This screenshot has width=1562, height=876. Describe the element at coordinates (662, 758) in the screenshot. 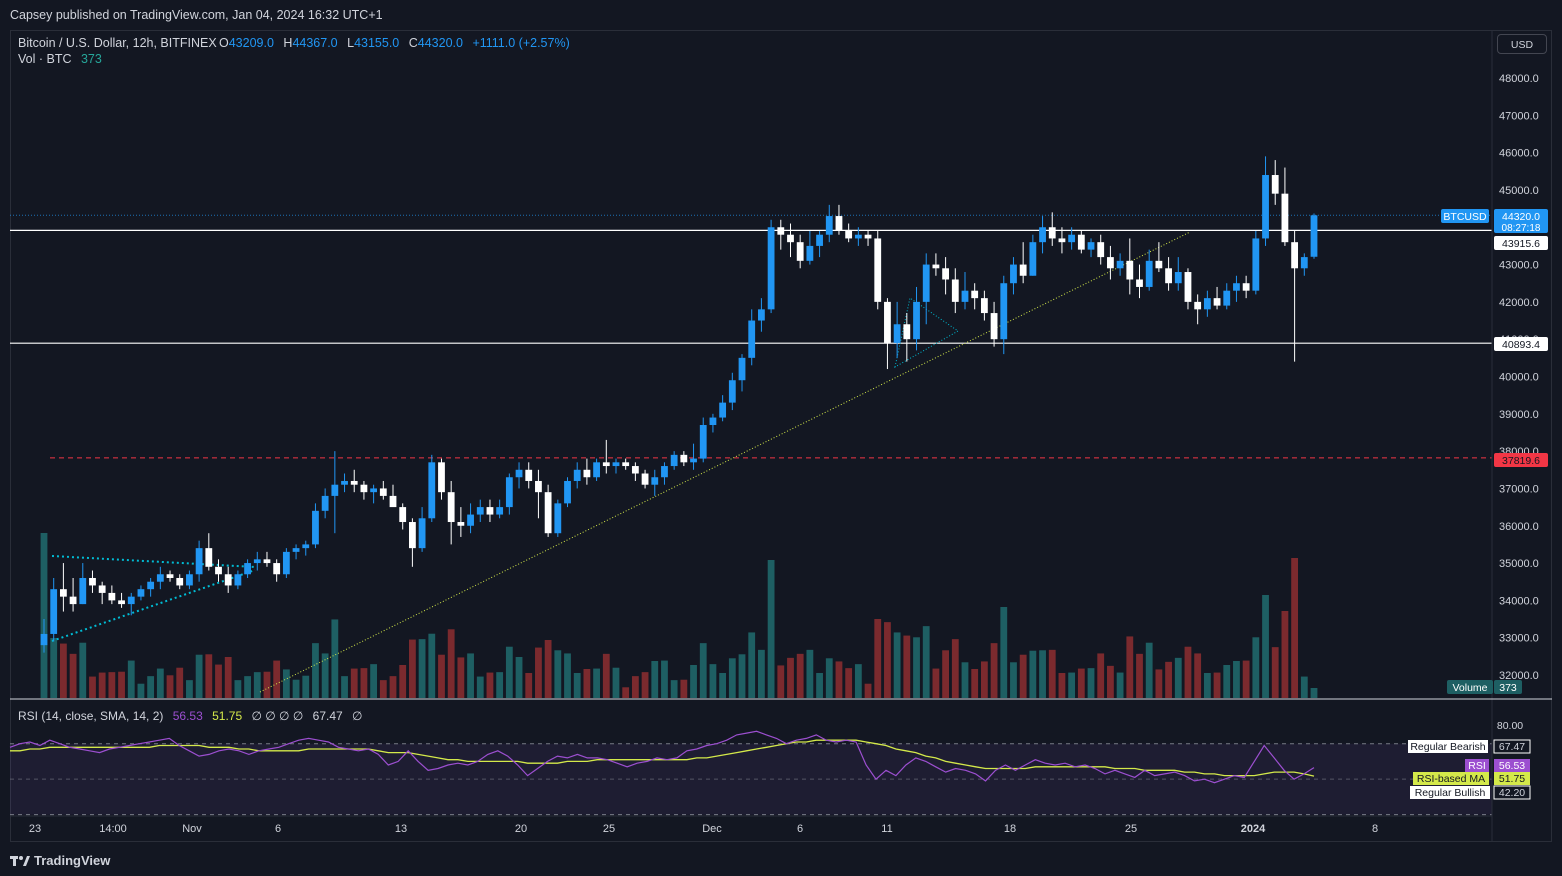

I see `rsi-ma-line` at that location.